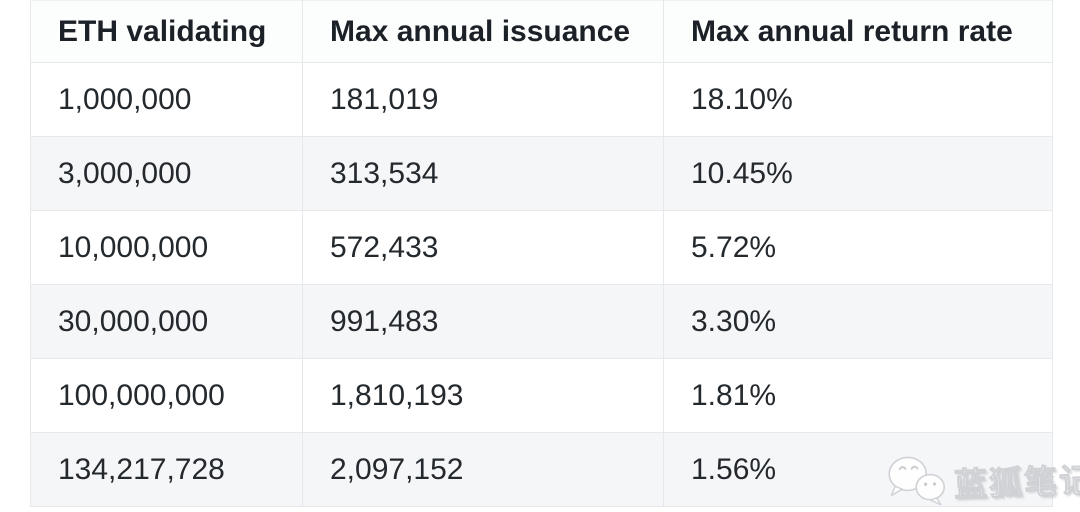  What do you see at coordinates (858, 321) in the screenshot?
I see `cell-max-annual-return-rate: 3.30%` at bounding box center [858, 321].